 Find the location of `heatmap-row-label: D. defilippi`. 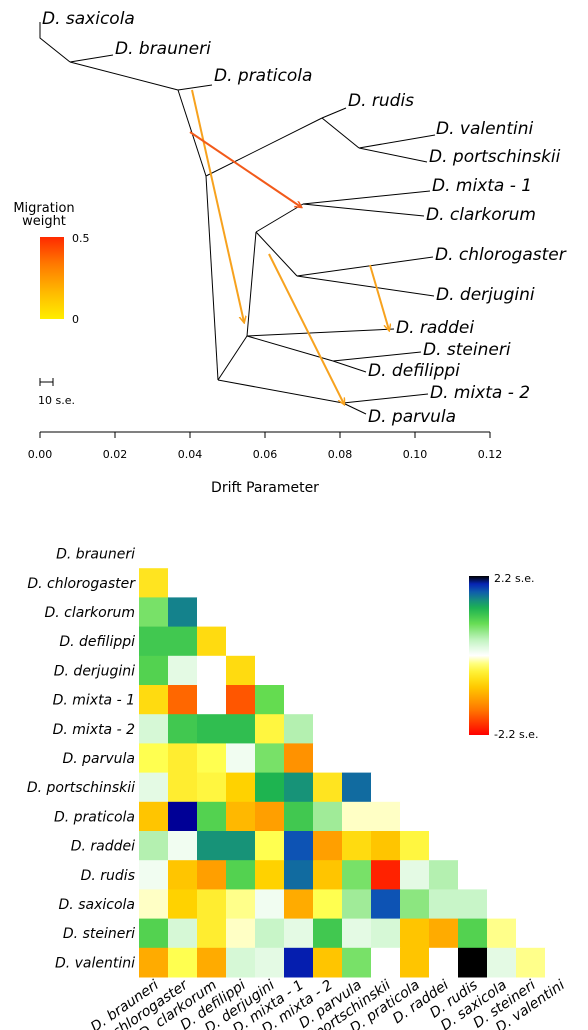

heatmap-row-label: D. defilippi is located at coordinates (97, 642).